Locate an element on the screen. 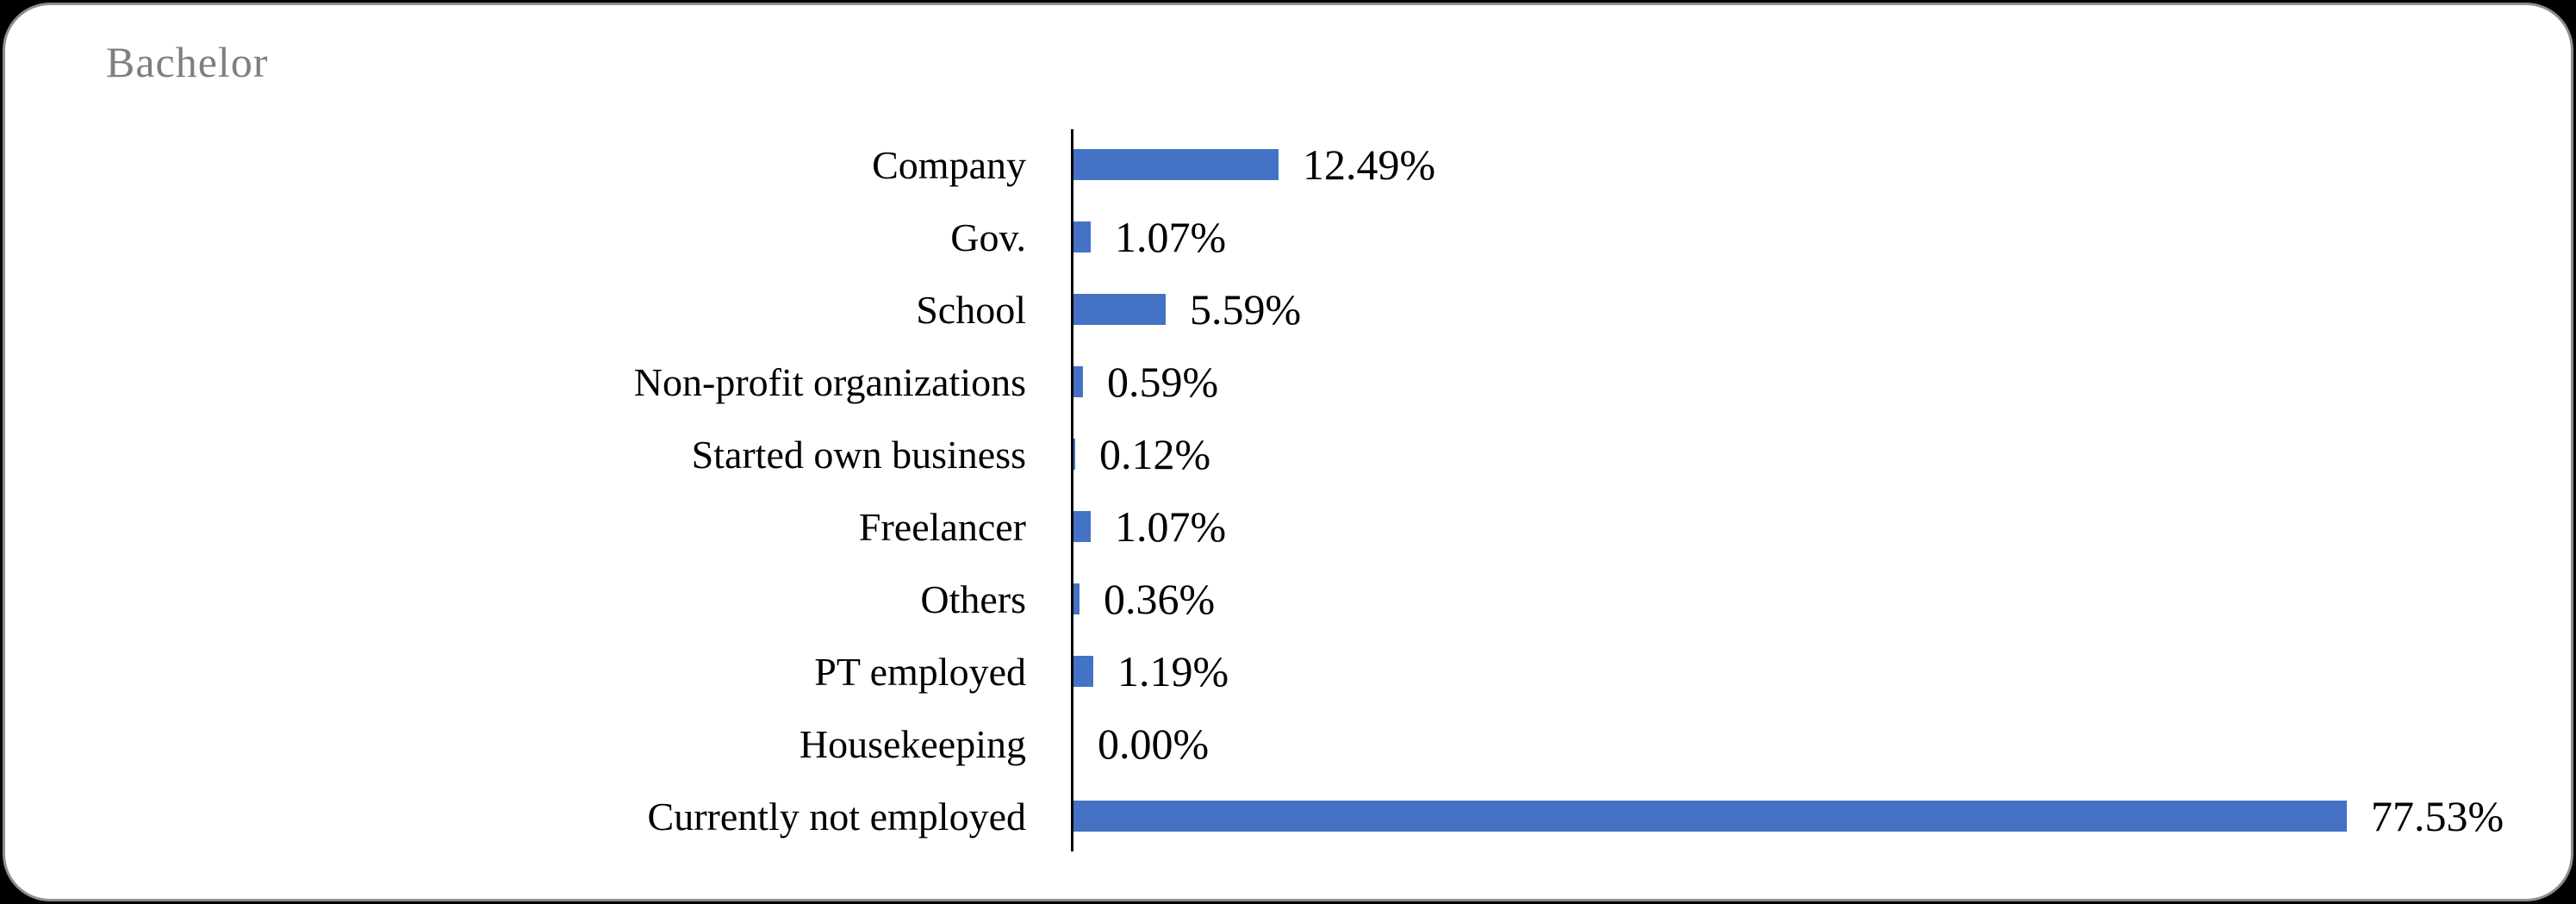  category-label: Currently not employed is located at coordinates (837, 816).